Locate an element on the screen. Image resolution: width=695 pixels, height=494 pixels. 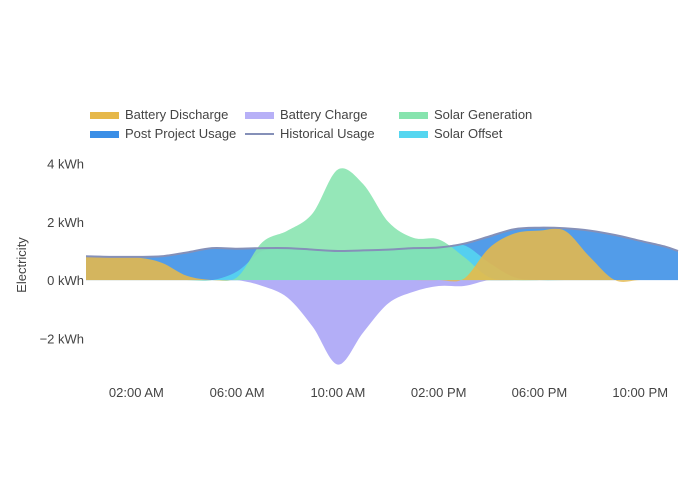
x-tick-label: 02:00 AM is located at coordinates (136, 392).